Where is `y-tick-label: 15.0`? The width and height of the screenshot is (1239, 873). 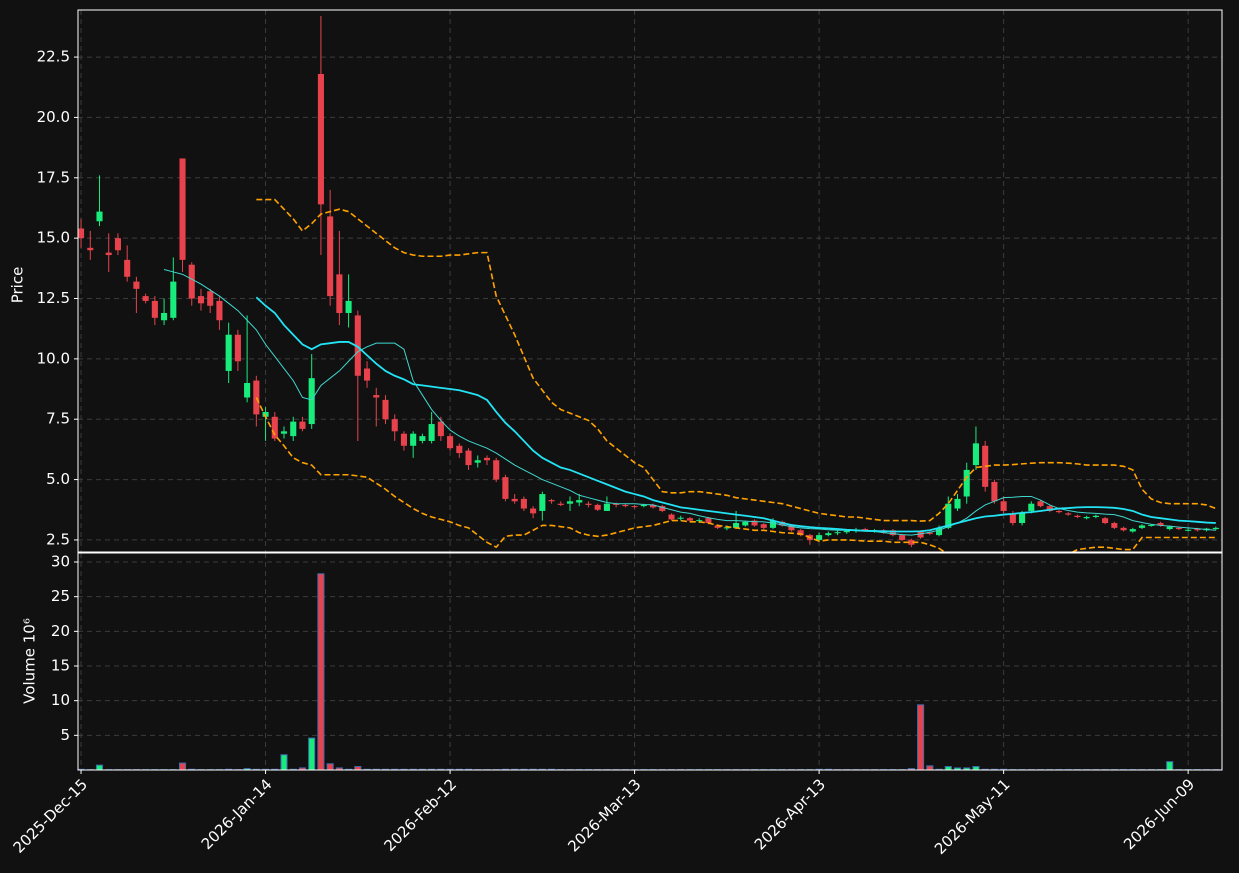
y-tick-label: 15.0 is located at coordinates (53, 238).